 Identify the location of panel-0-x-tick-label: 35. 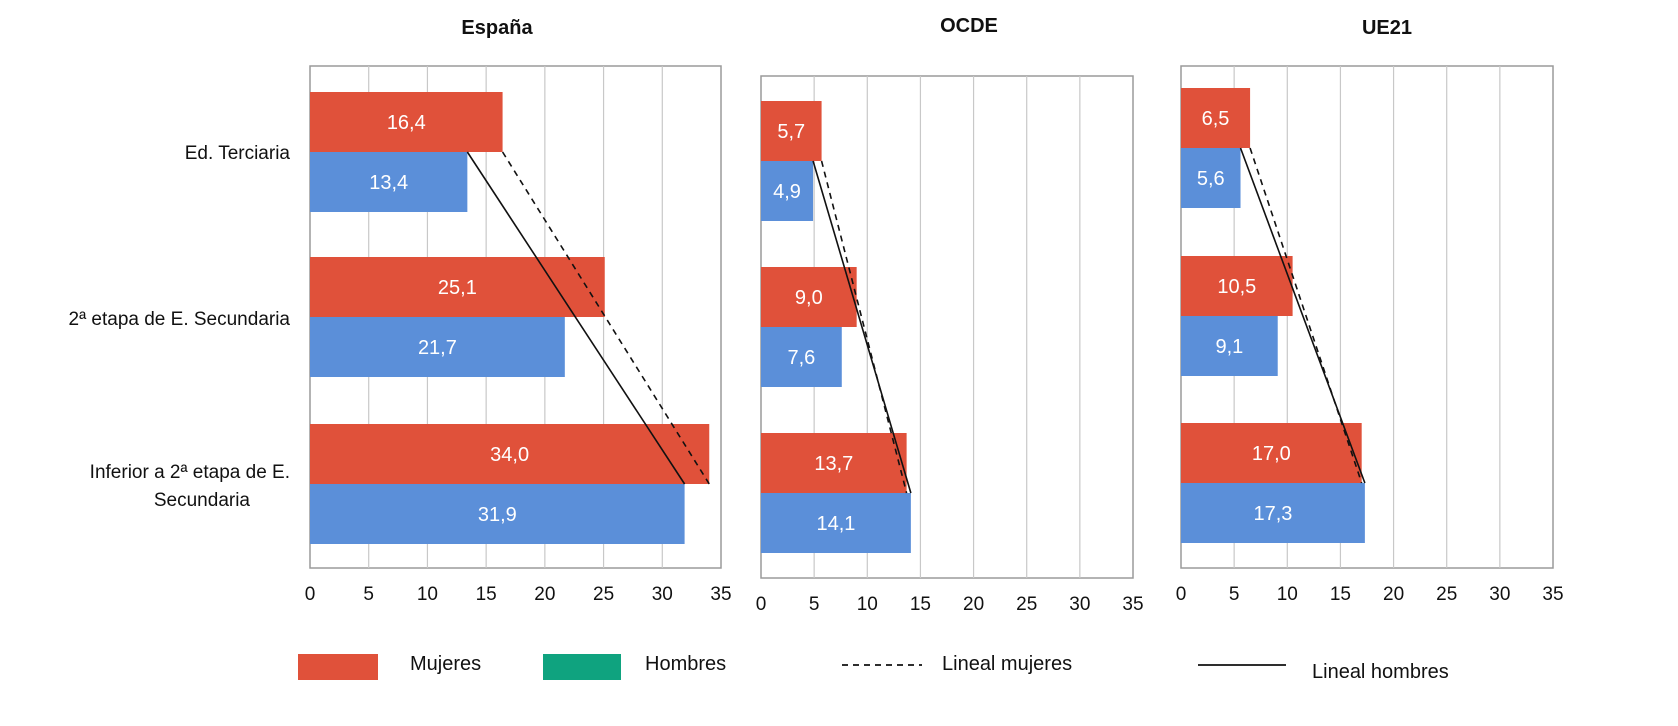
(720, 594).